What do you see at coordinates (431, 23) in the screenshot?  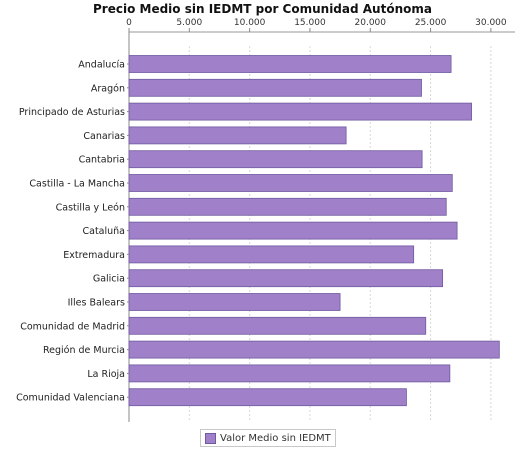 I see `x-tick-label: 25.000` at bounding box center [431, 23].